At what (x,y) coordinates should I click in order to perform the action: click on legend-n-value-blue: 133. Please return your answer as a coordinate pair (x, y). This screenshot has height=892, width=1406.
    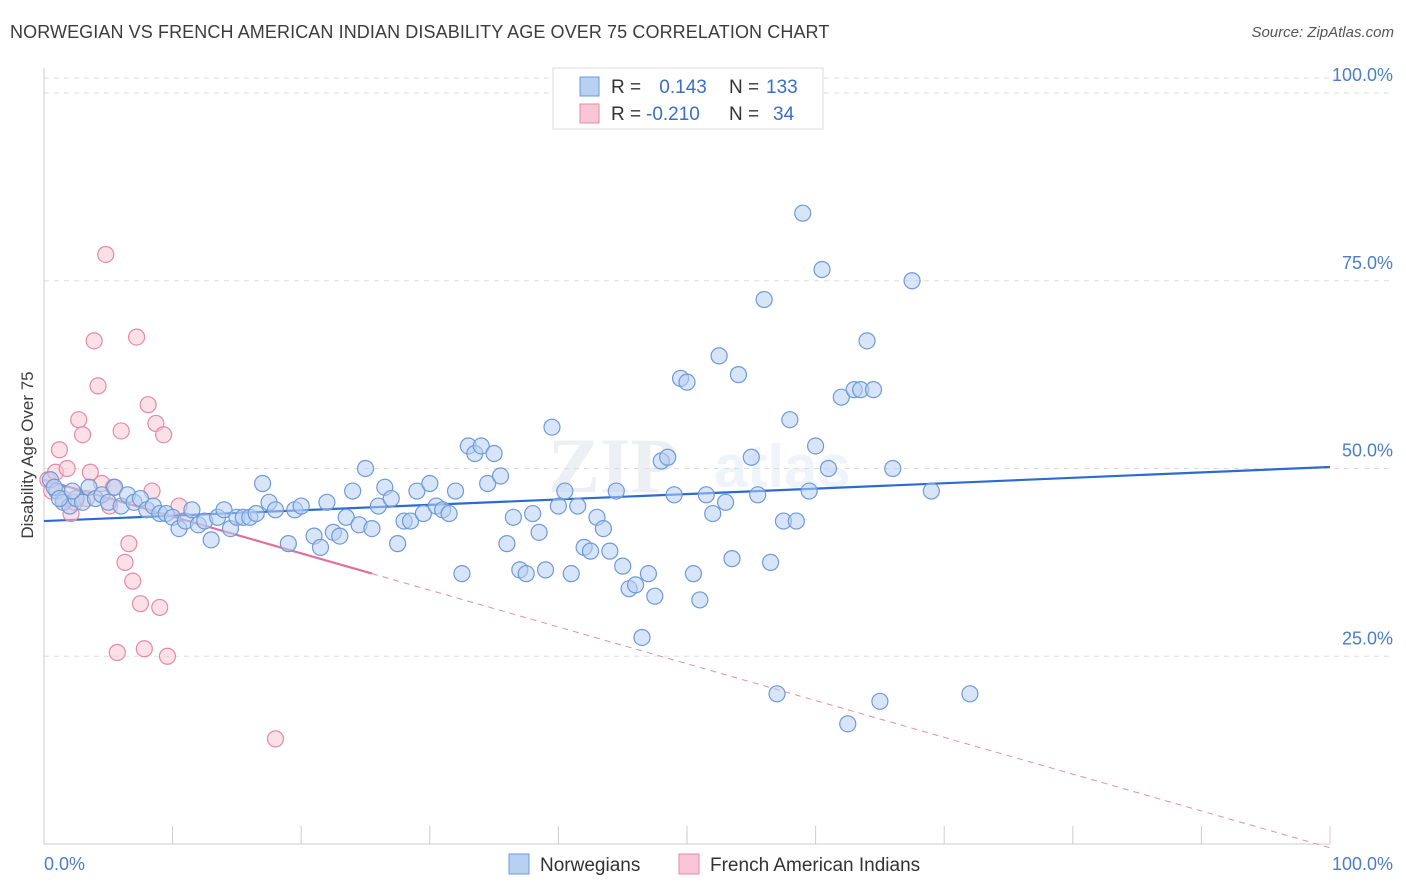
    Looking at the image, I should click on (782, 87).